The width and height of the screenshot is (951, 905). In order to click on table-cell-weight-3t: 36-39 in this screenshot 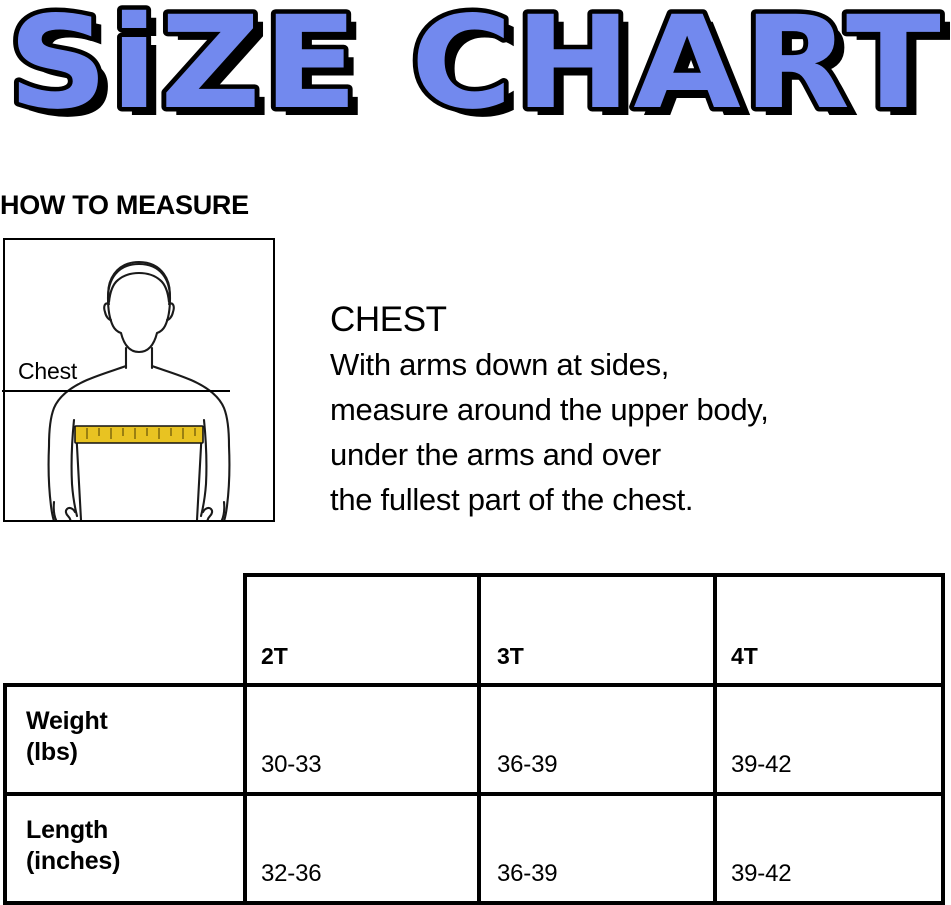, I will do `click(527, 764)`.